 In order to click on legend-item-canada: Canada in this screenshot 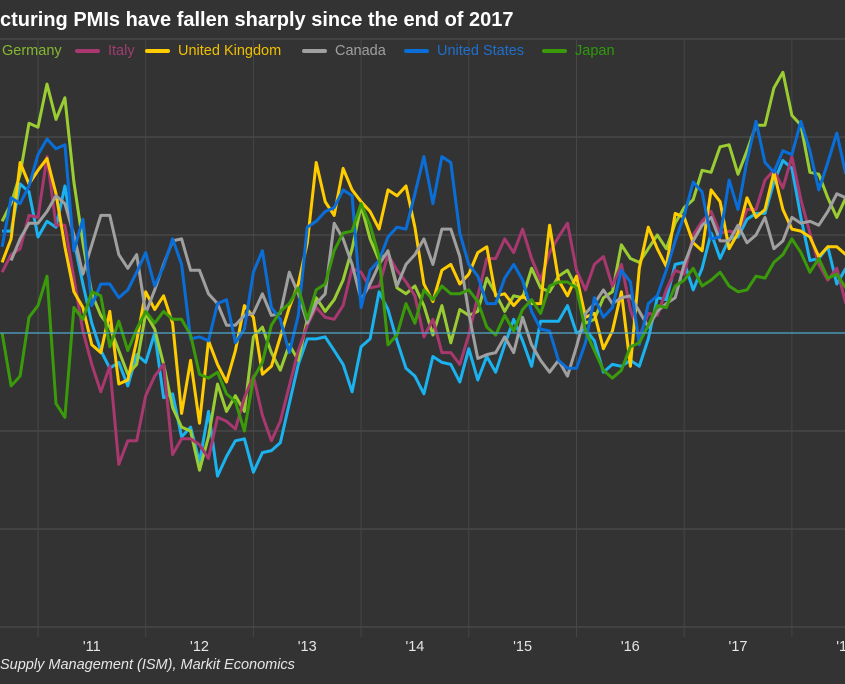, I will do `click(344, 51)`.